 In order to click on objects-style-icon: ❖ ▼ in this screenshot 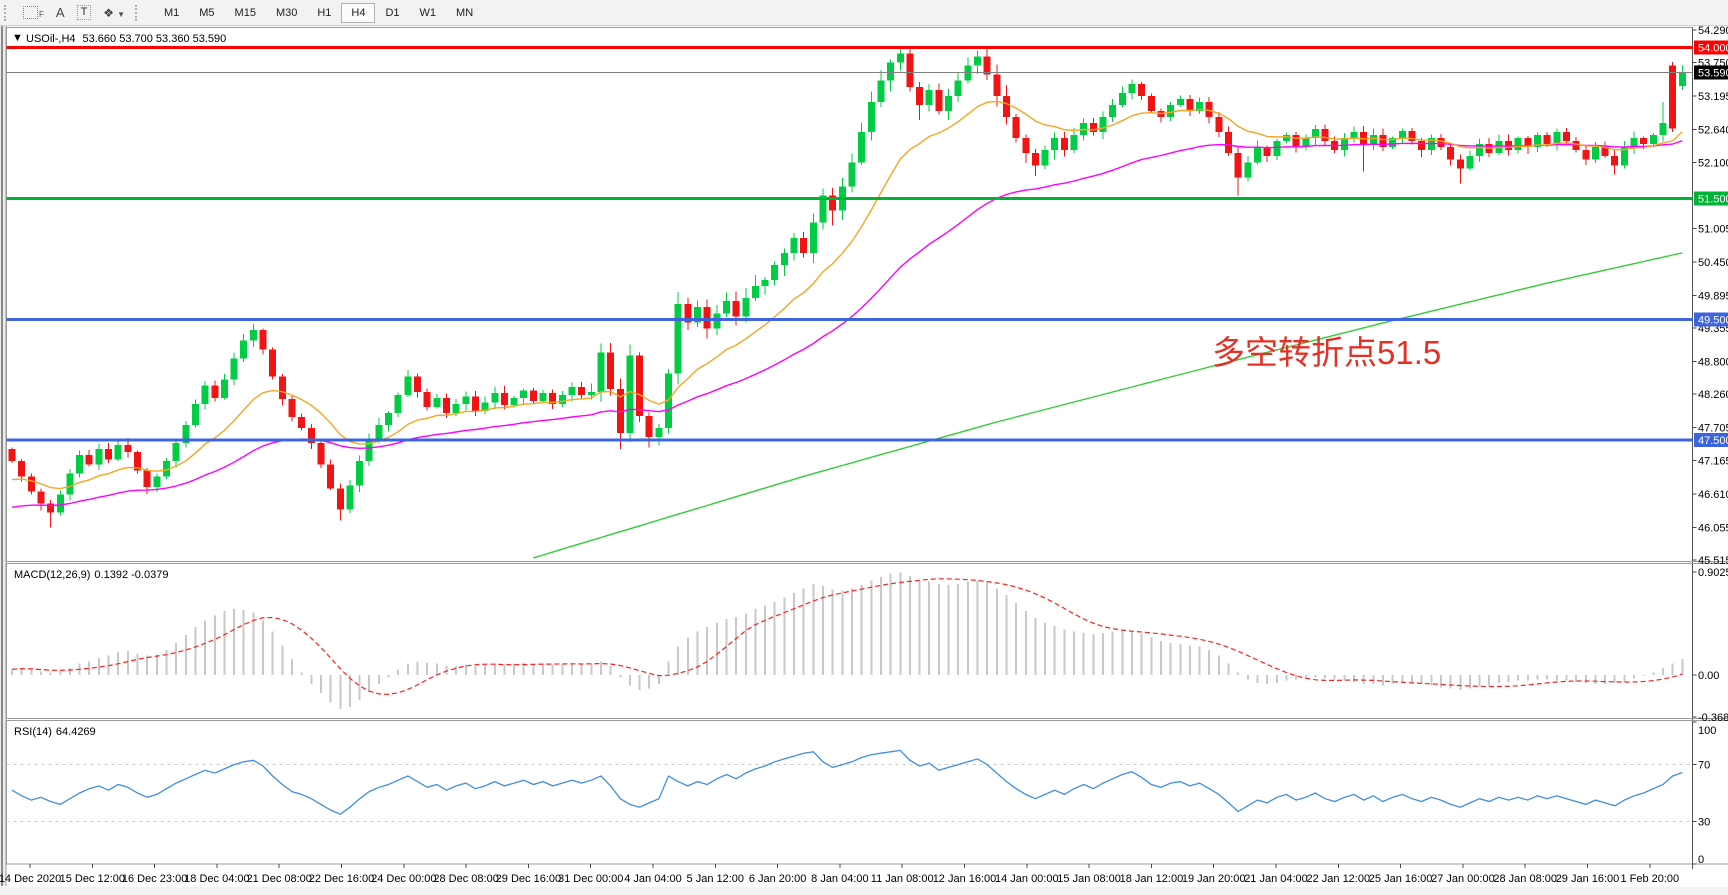, I will do `click(114, 13)`.